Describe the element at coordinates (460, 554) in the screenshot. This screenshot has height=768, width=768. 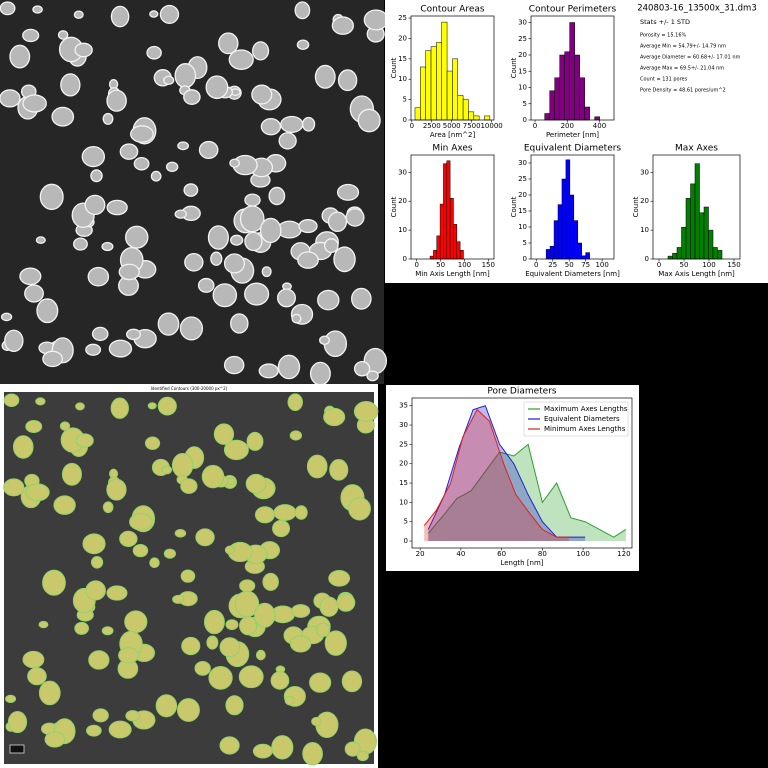
I see `x-tick-label: 40` at that location.